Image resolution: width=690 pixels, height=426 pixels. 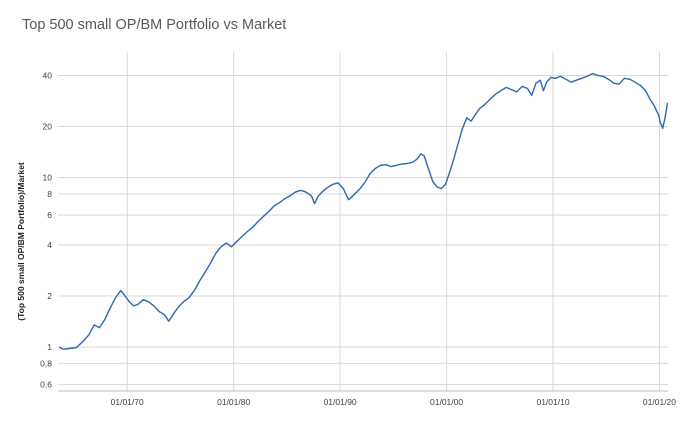 What do you see at coordinates (49, 215) in the screenshot?
I see `y-tick-label: 6` at bounding box center [49, 215].